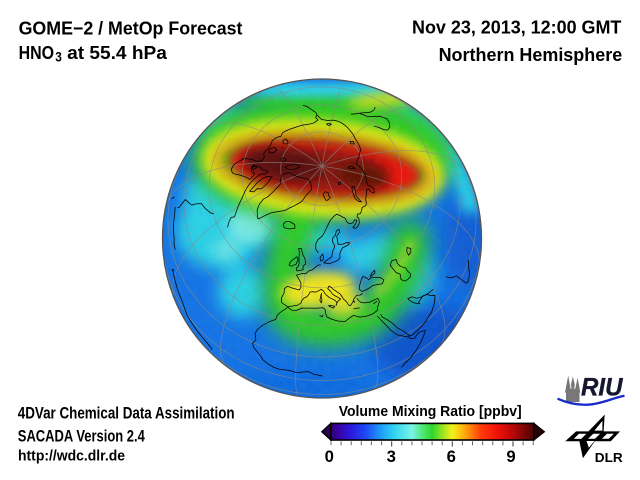 This screenshot has width=640, height=480. What do you see at coordinates (430, 411) in the screenshot?
I see `svg-text: Volume Mixing Ratio [ppbv]` at bounding box center [430, 411].